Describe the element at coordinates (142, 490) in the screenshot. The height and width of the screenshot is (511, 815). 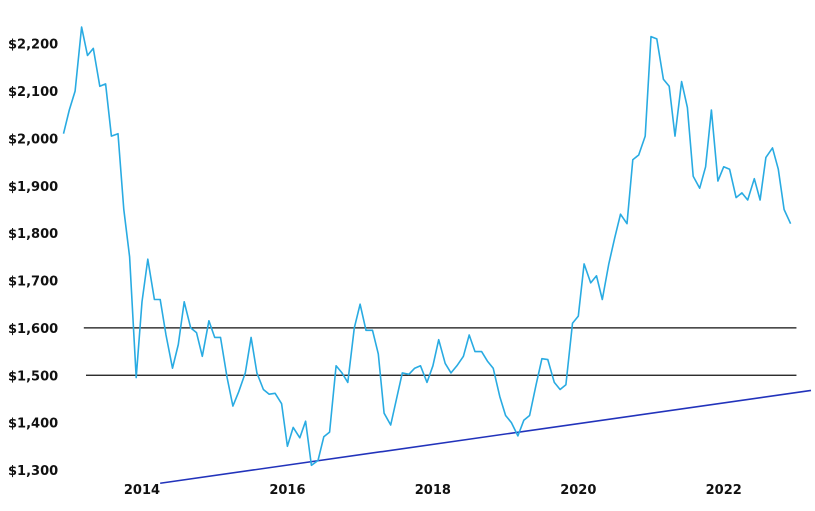
I see `x-tick-label: 2014` at that location.